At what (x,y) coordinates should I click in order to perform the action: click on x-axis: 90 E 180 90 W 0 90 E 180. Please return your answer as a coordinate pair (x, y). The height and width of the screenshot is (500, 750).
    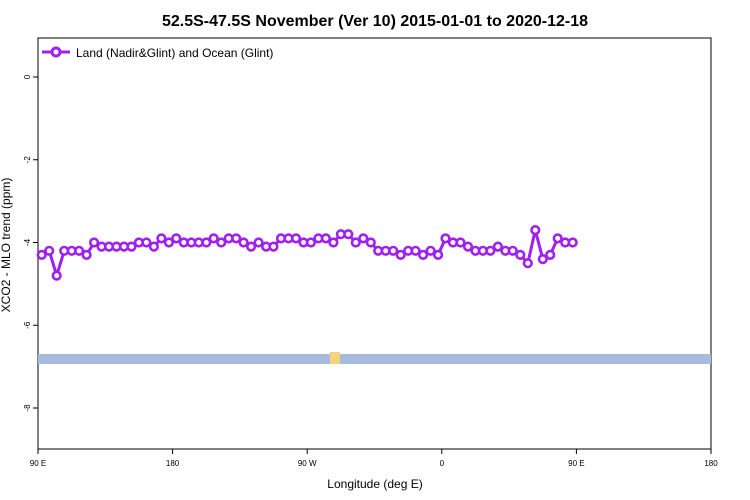
    Looking at the image, I should click on (374, 458).